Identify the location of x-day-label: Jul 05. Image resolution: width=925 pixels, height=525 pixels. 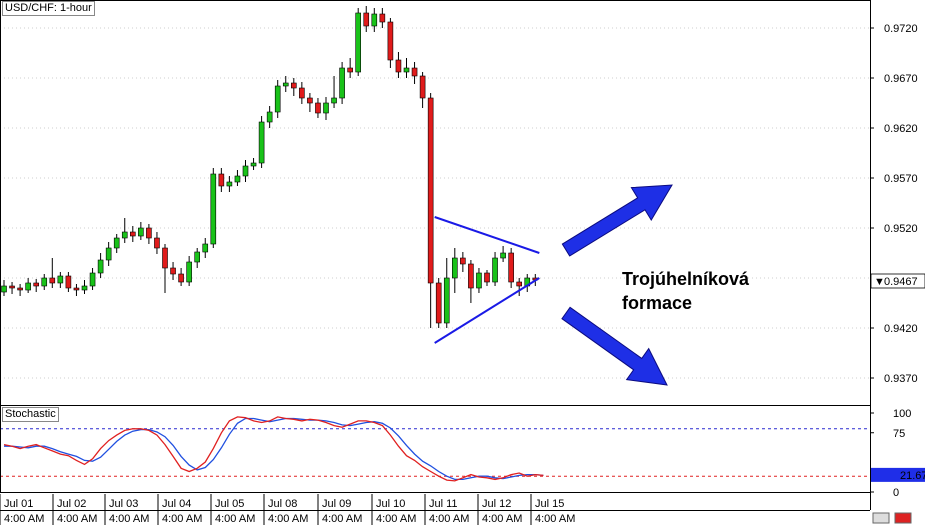
(229, 504).